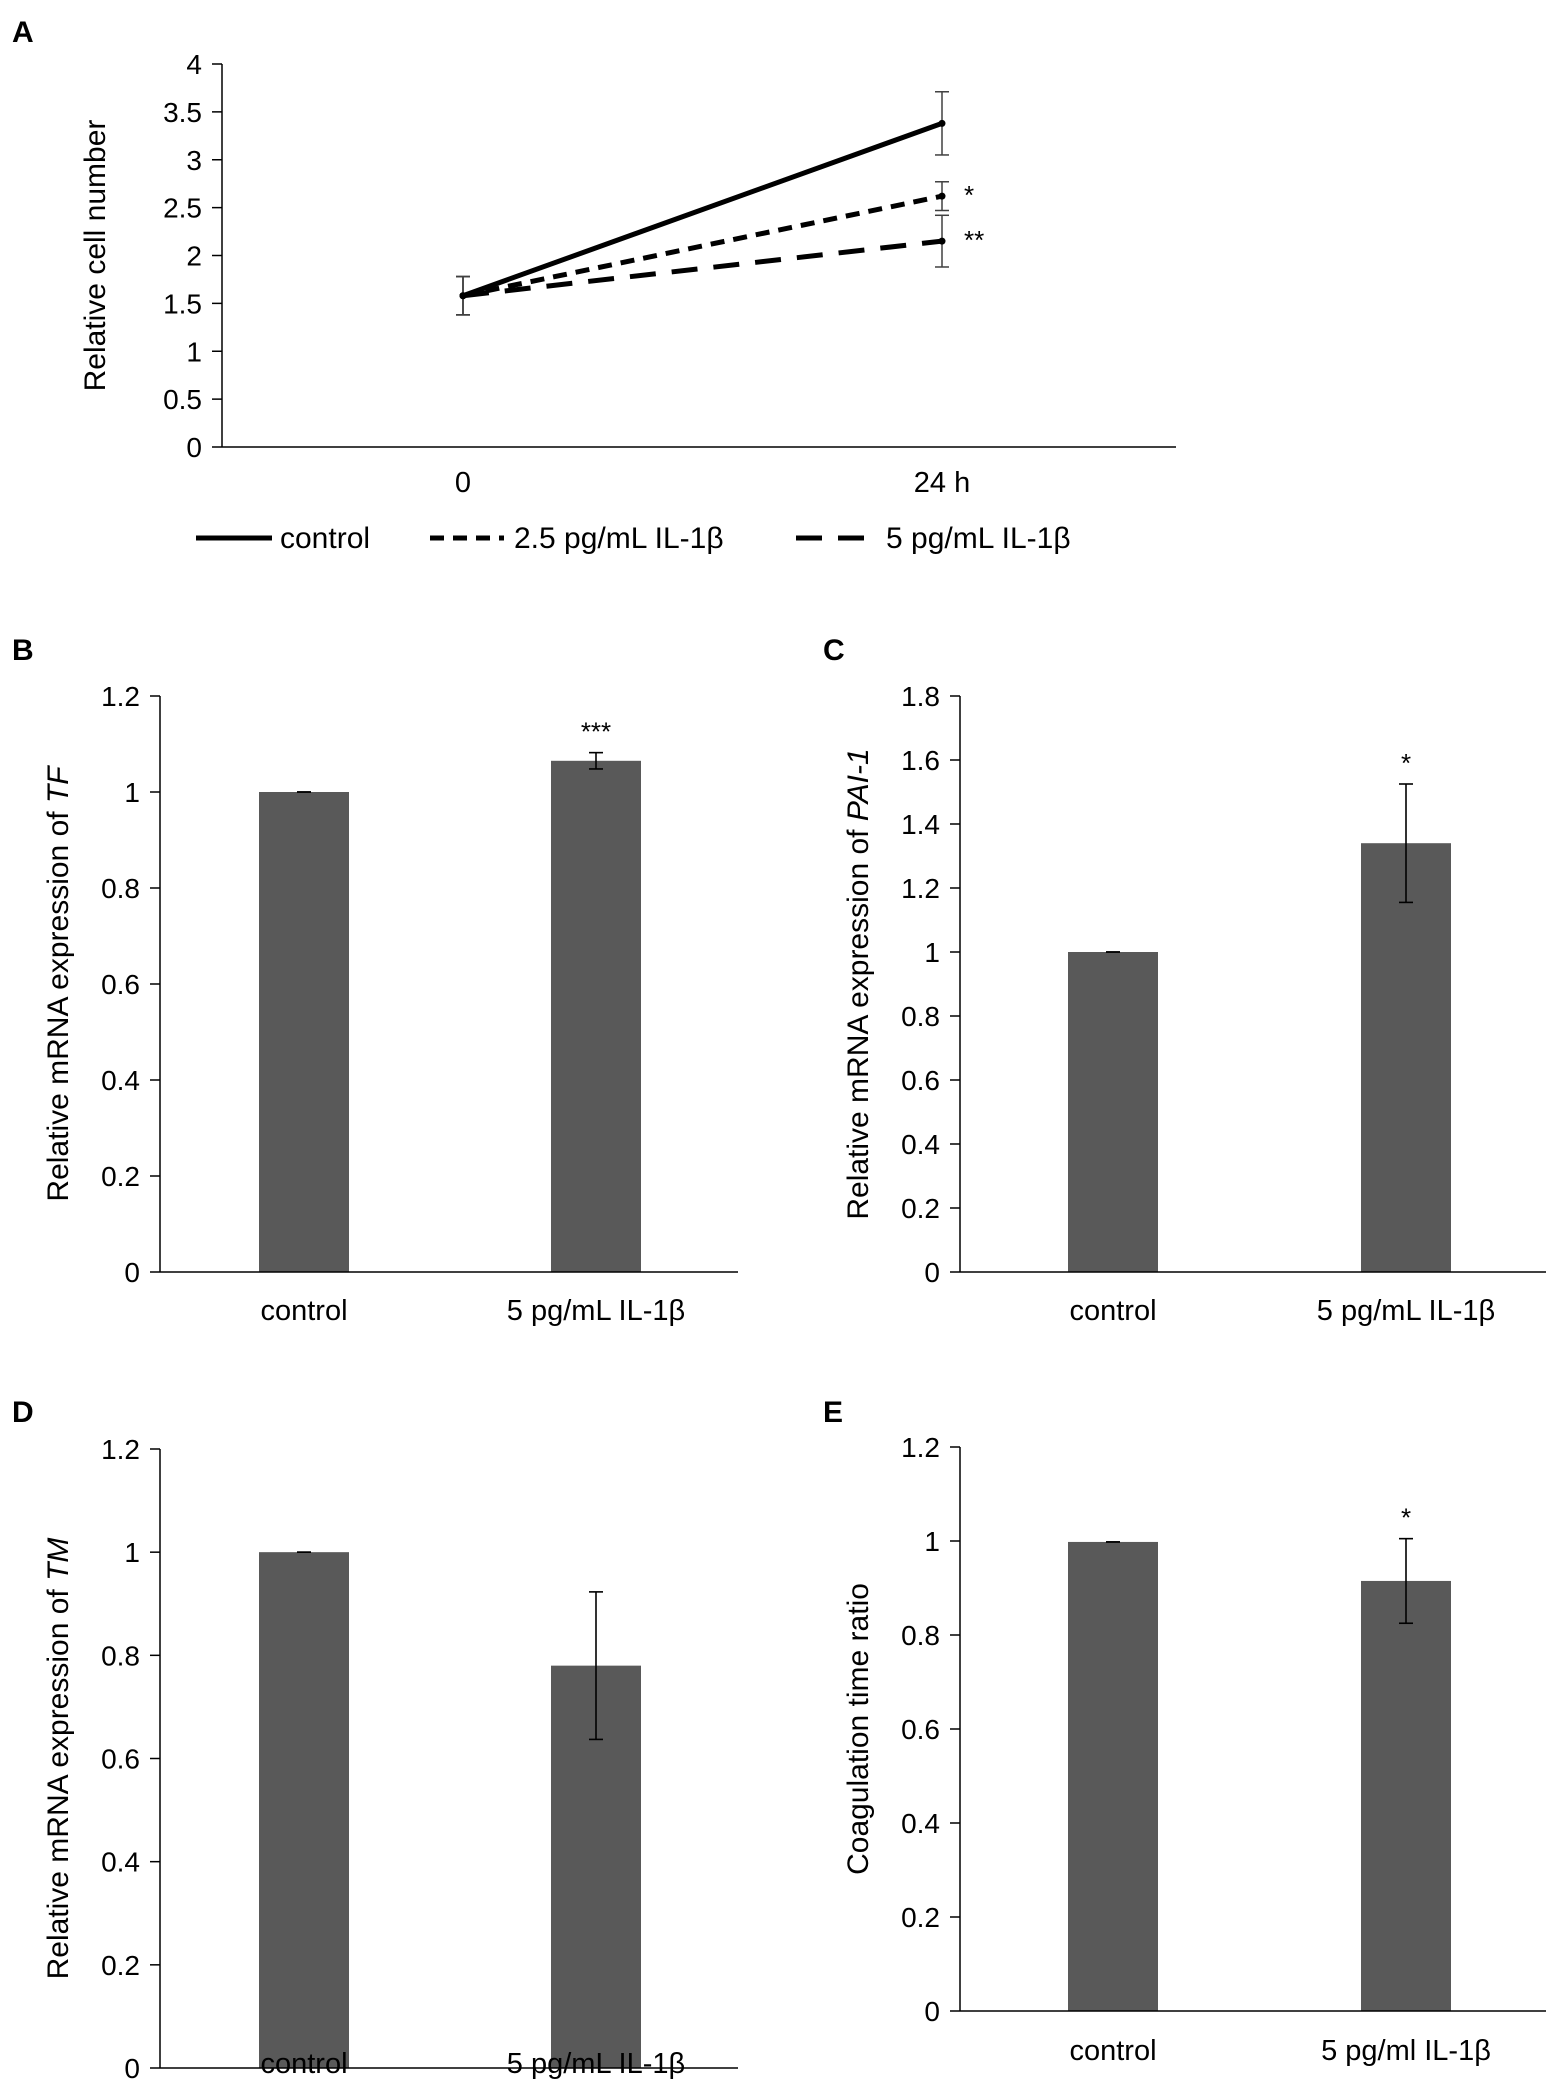 This screenshot has height=2096, width=1562. I want to click on y-axis-label: Relative mRNA expression of TF, so click(58, 983).